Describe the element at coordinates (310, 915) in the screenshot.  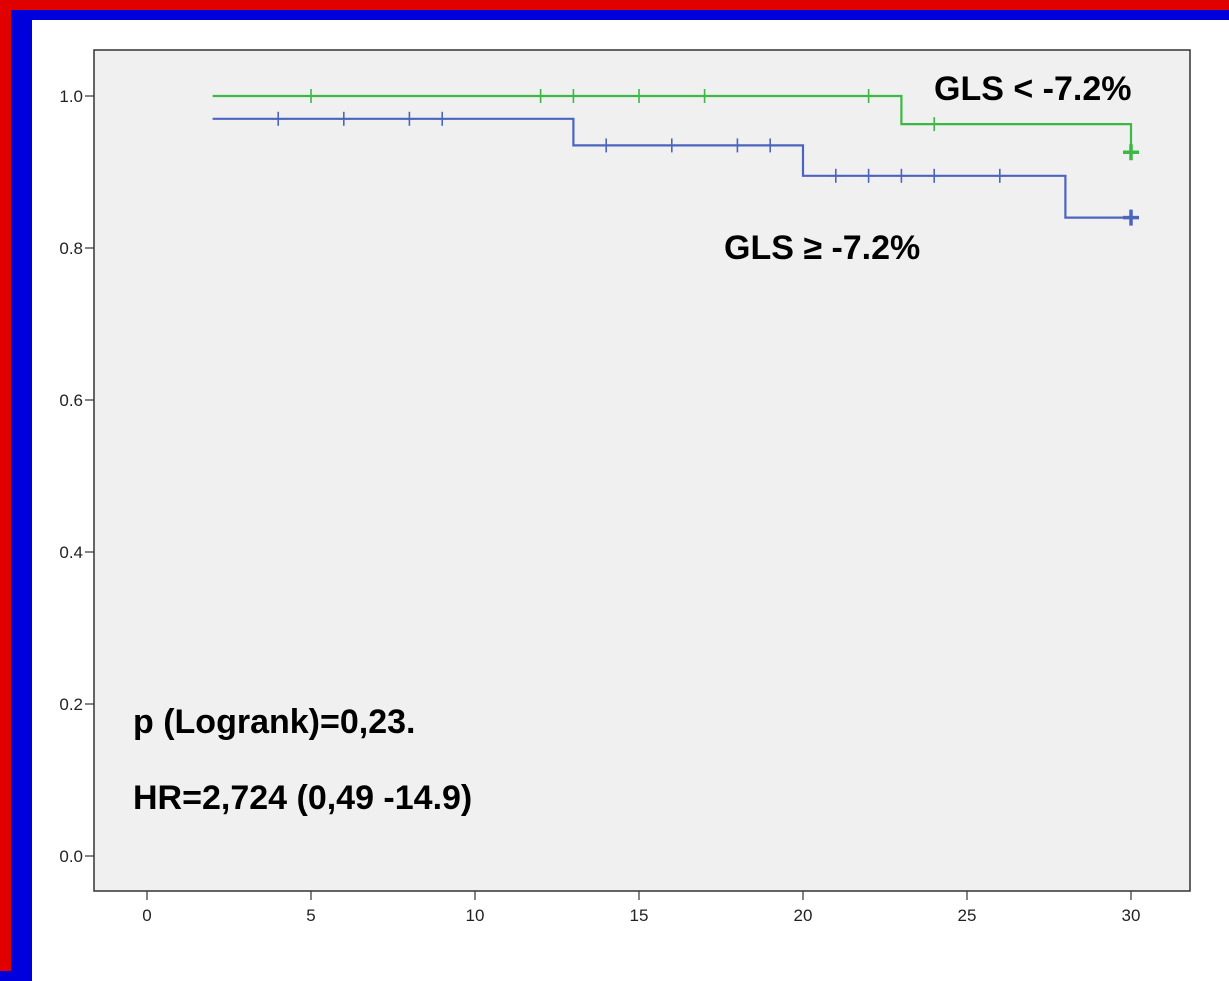
I see `x-tick-label: 5` at that location.